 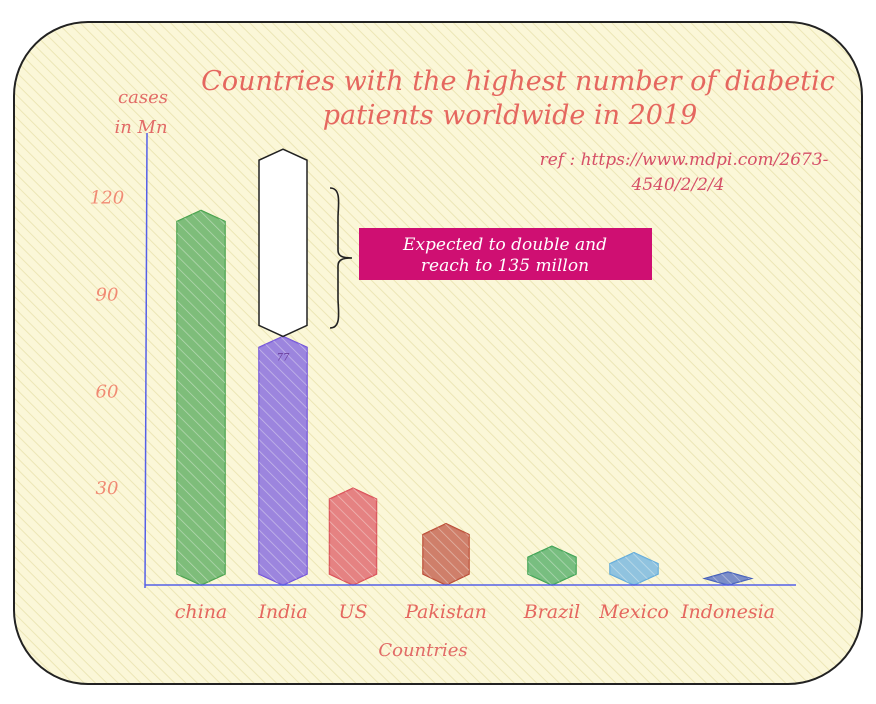 What do you see at coordinates (445, 612) in the screenshot?
I see `x-tick-label: Pakistan` at bounding box center [445, 612].